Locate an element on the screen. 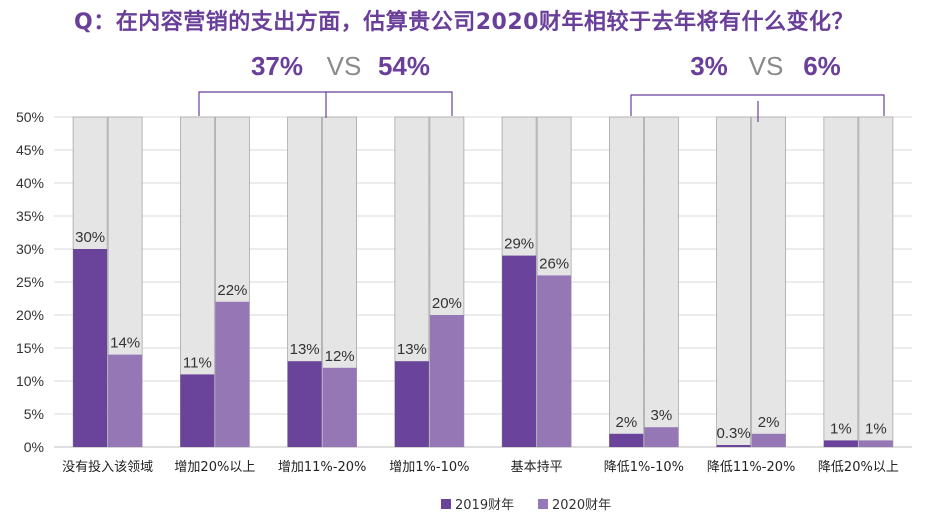  x-category-label: 增加11%-20% is located at coordinates (322, 467).